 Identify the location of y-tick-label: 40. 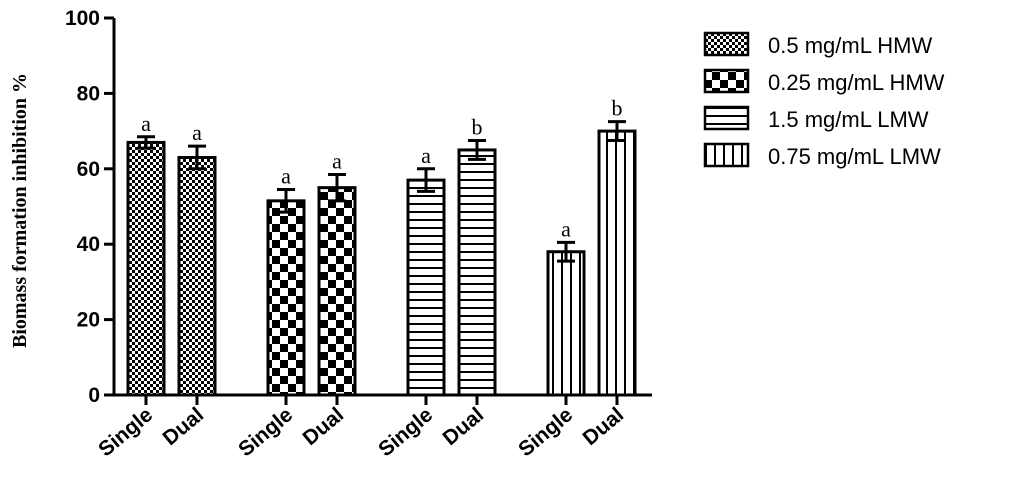
(88, 244).